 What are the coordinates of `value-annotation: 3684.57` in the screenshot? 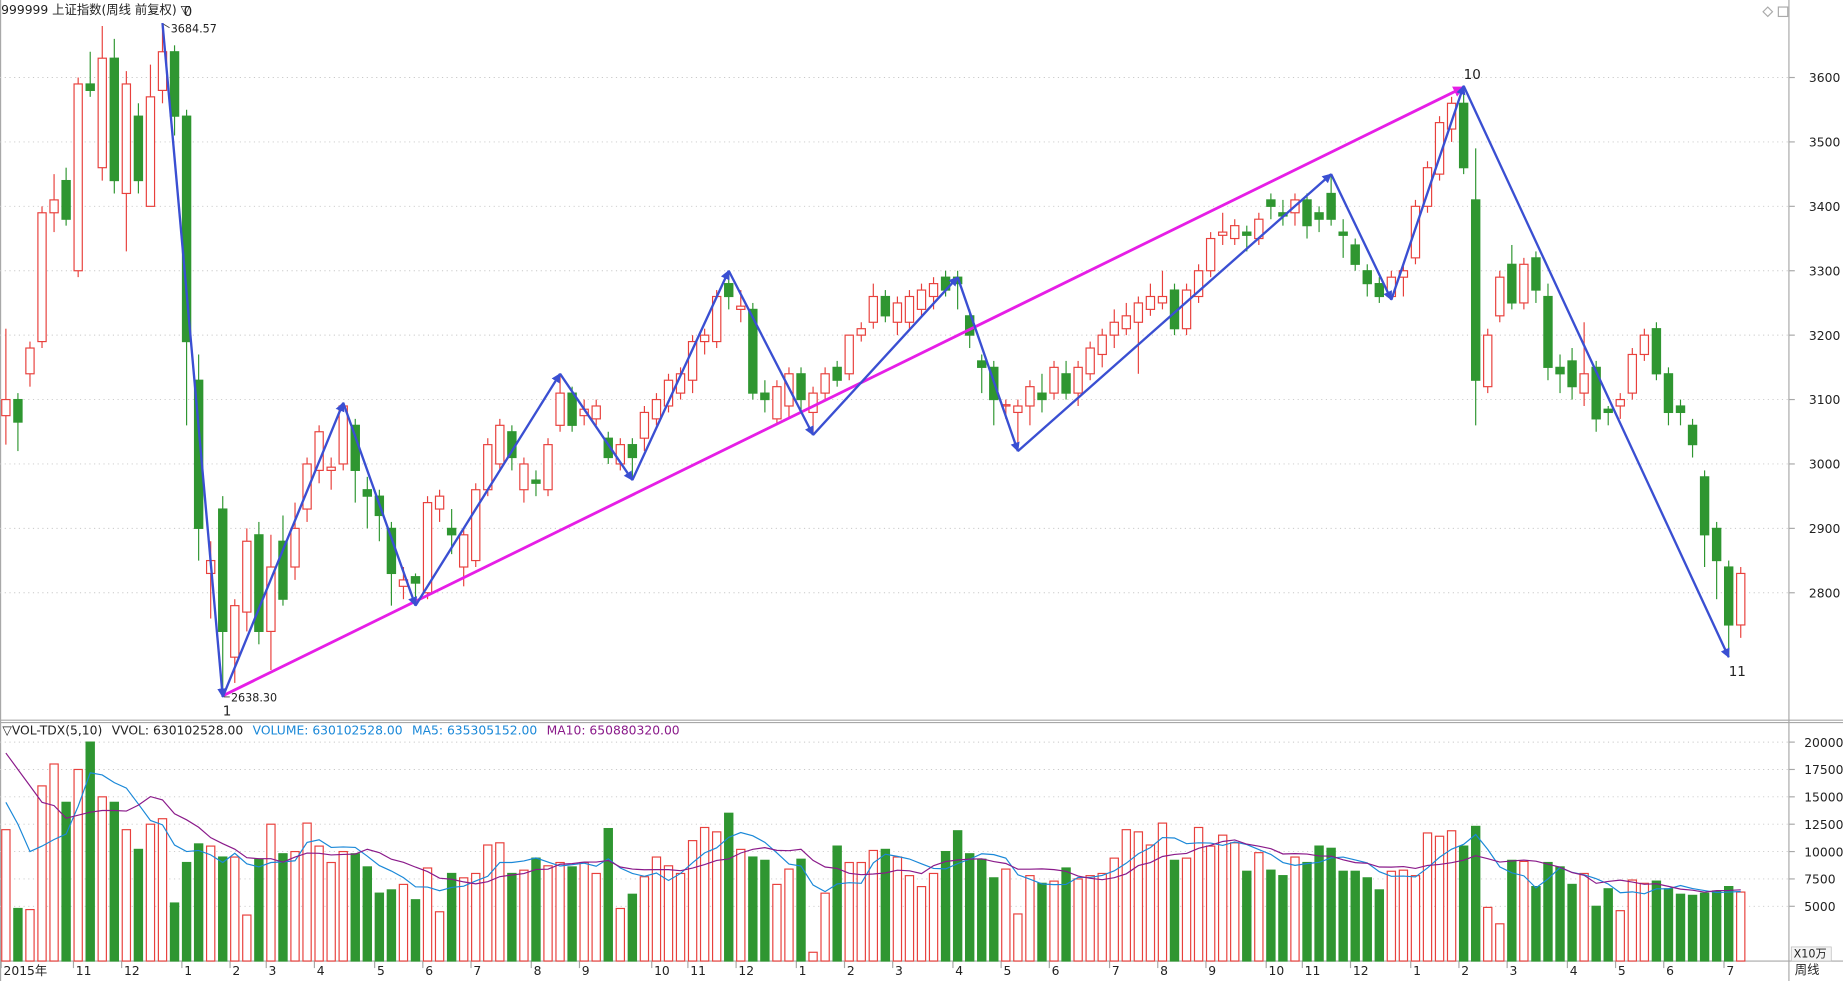 It's located at (194, 28).